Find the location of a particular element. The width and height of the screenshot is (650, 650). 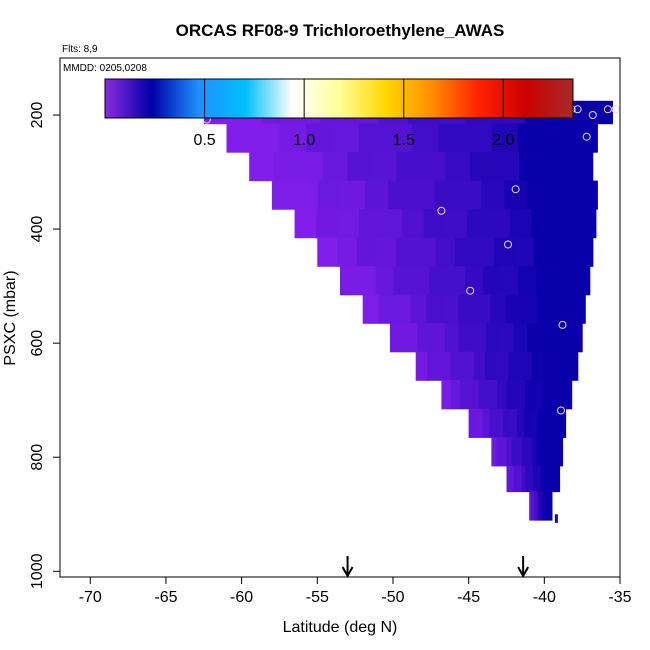

colorbar: 0.5 1.0 1.5 2.0 is located at coordinates (339, 113).